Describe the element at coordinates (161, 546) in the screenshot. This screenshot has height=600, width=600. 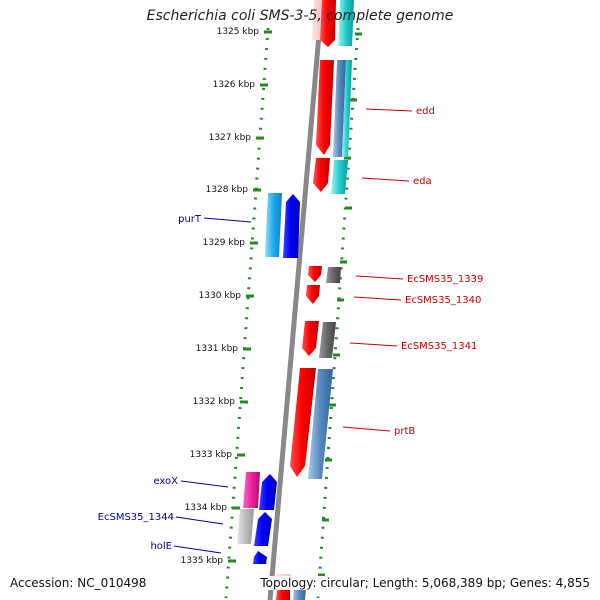
I see `gene-label-holE: holE` at that location.